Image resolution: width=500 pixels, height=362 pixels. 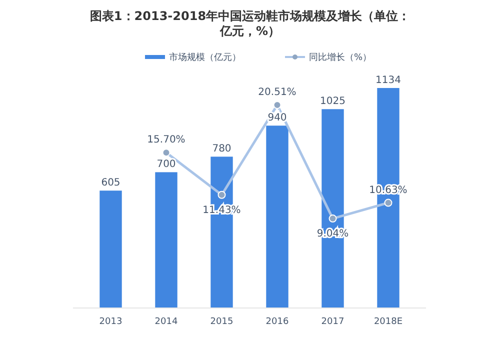 What do you see at coordinates (277, 118) in the screenshot?
I see `data-label: 940` at bounding box center [277, 118].